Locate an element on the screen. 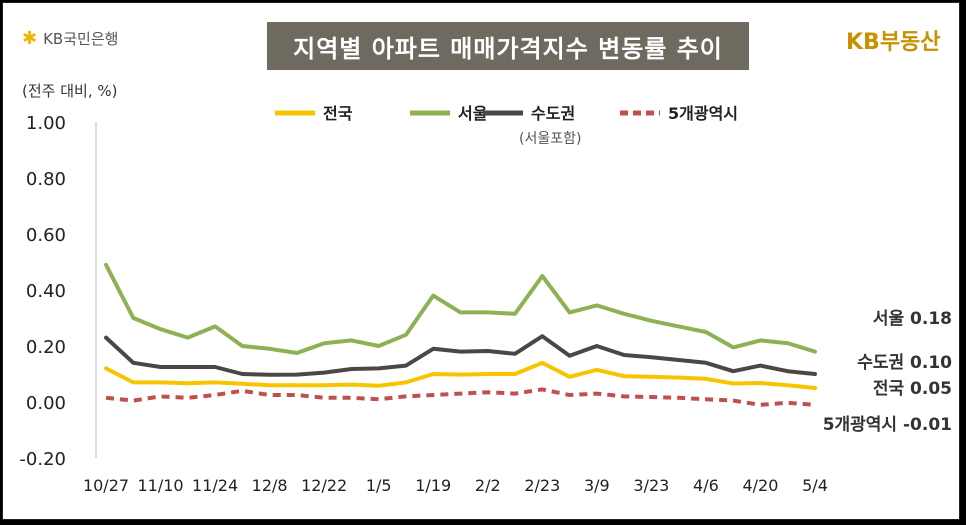 Image resolution: width=966 pixels, height=525 pixels. y-tick-label: 0.20 is located at coordinates (46, 347).